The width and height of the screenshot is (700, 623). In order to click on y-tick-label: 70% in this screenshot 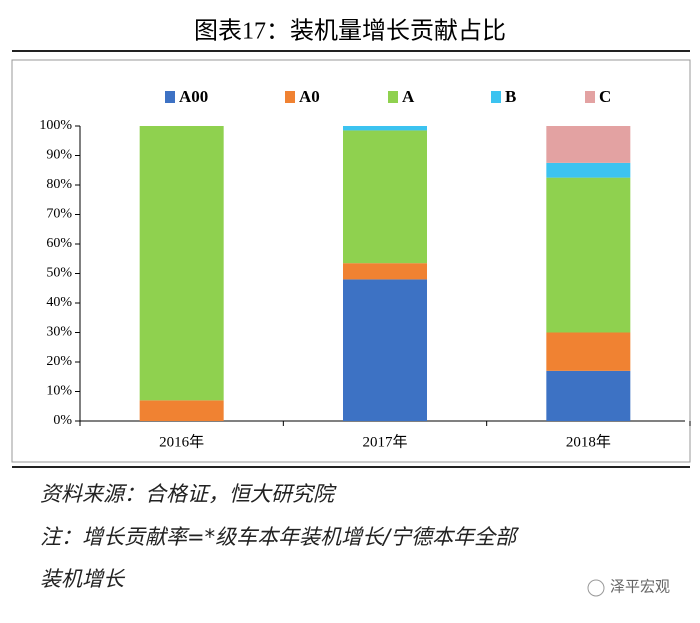, I will do `click(59, 214)`.